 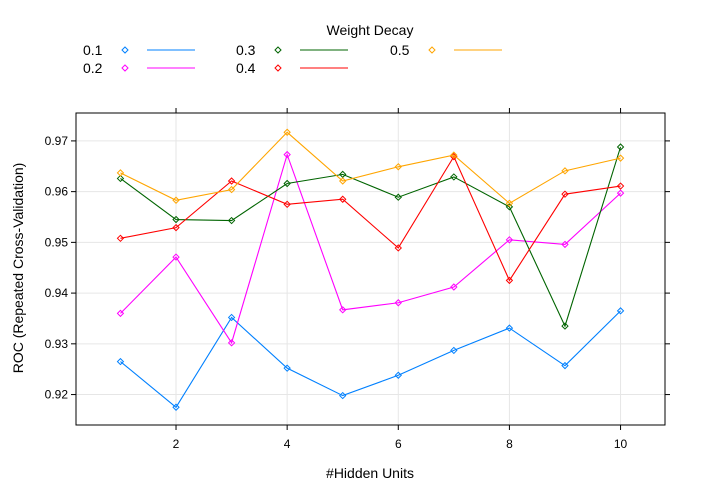 What do you see at coordinates (287, 444) in the screenshot?
I see `x-tick-label: 4` at bounding box center [287, 444].